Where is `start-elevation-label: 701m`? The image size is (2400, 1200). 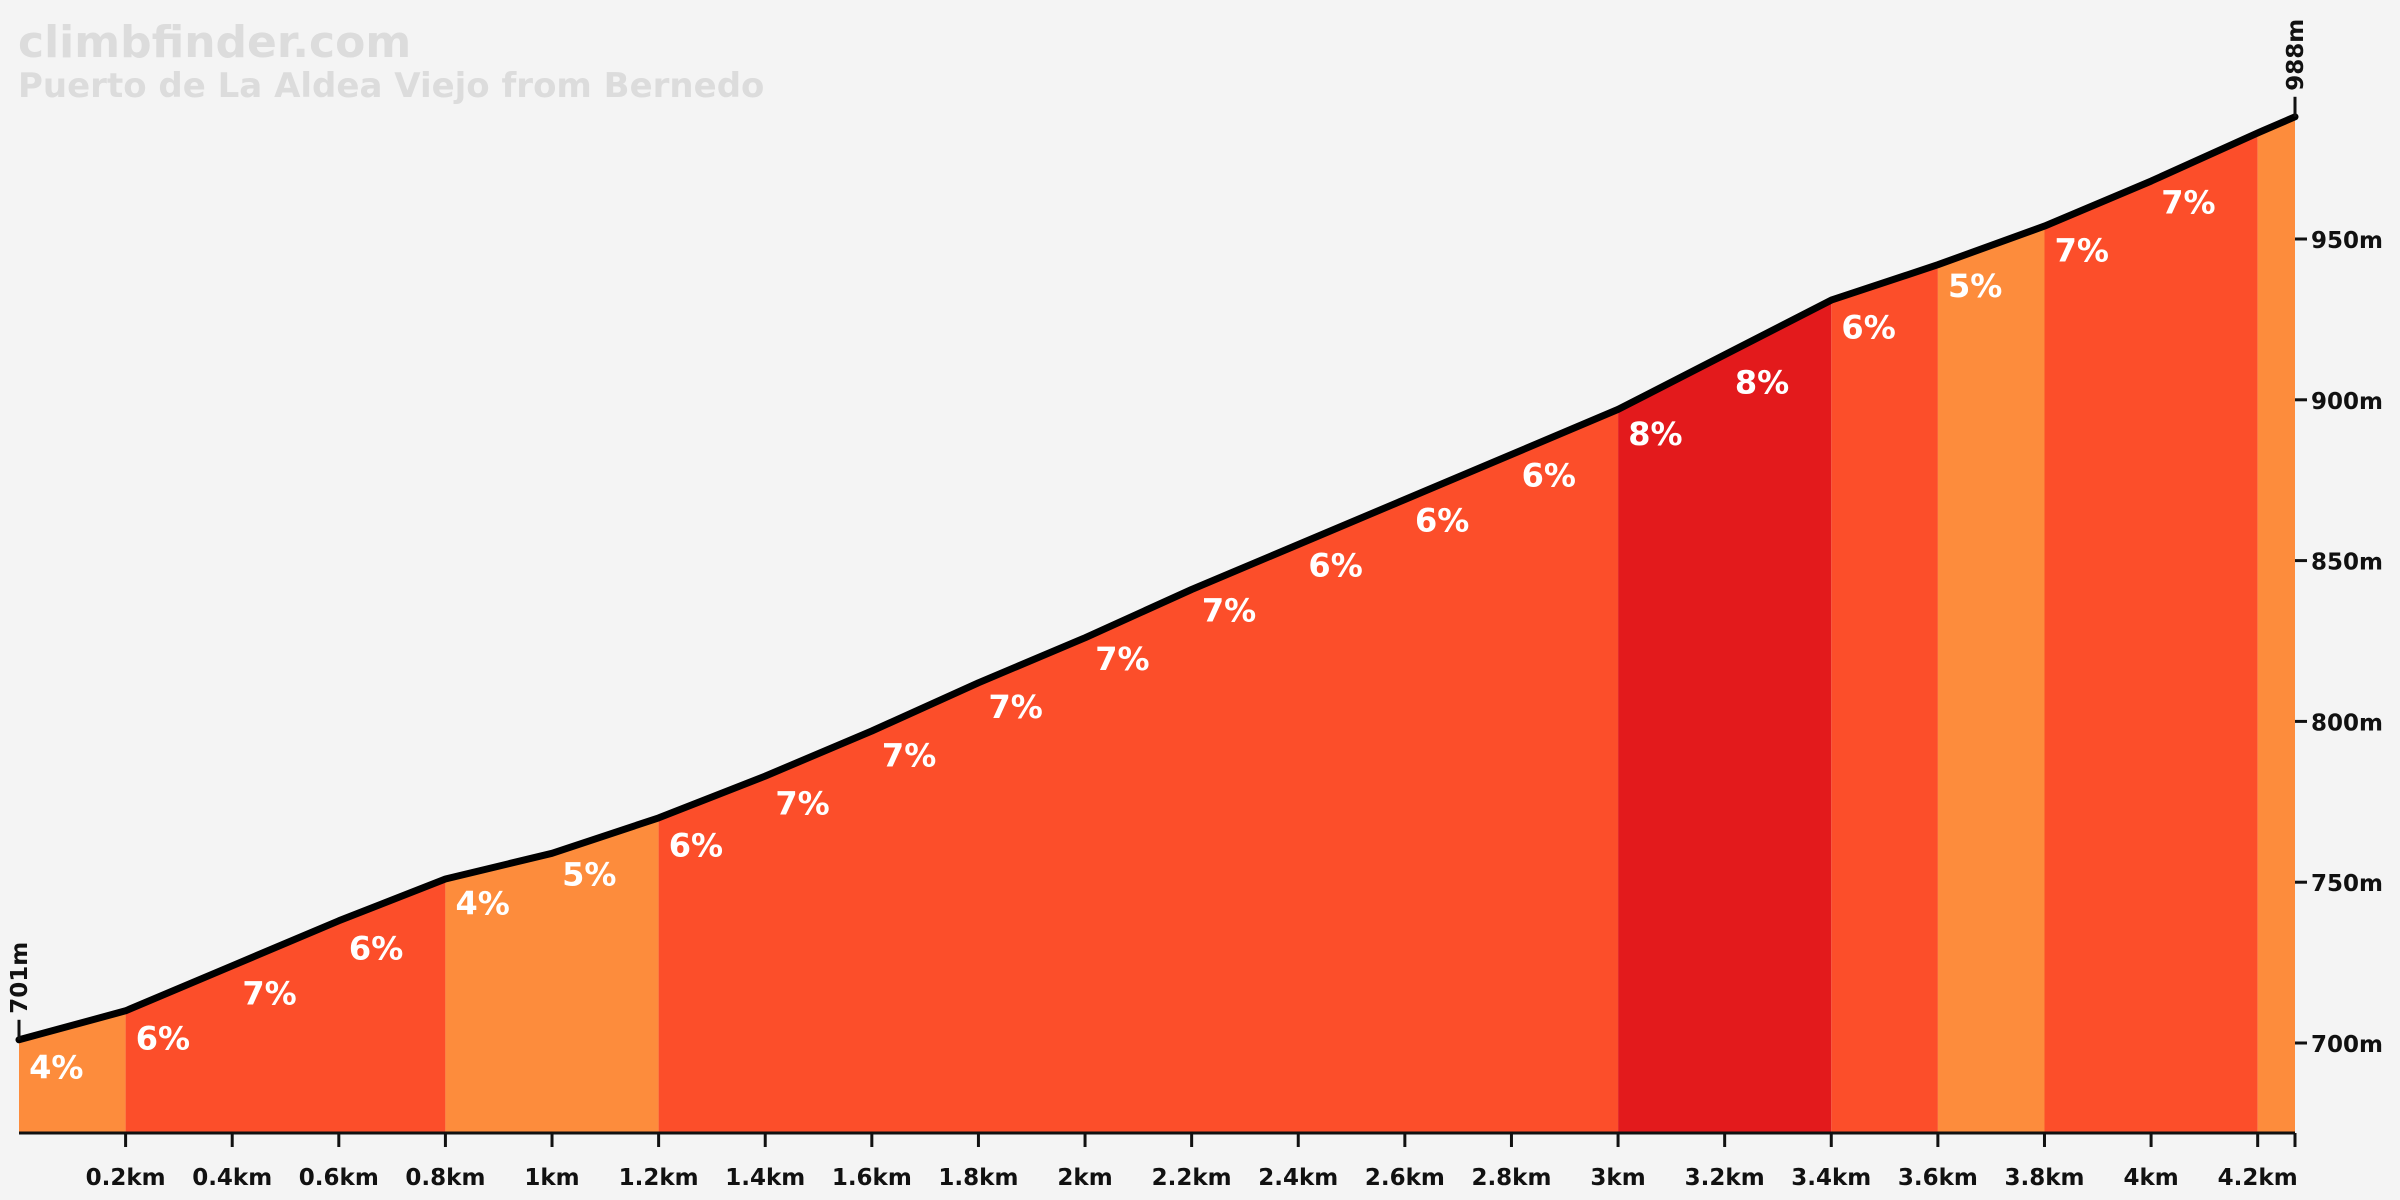
start-elevation-label: 701m is located at coordinates (20, 978).